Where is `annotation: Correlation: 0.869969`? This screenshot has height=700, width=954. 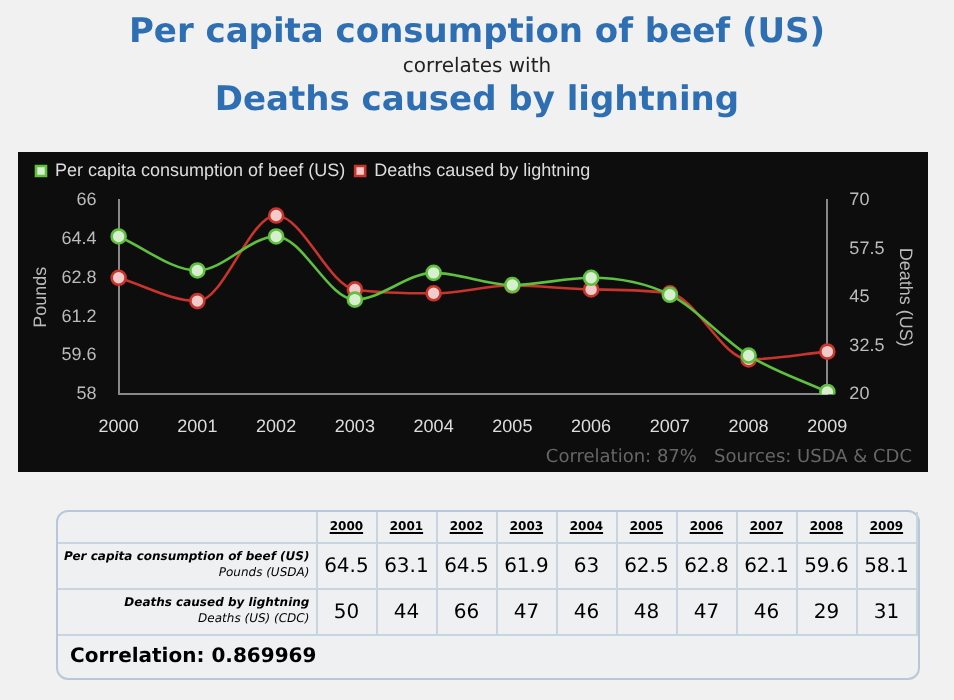
annotation: Correlation: 0.869969 is located at coordinates (193, 658).